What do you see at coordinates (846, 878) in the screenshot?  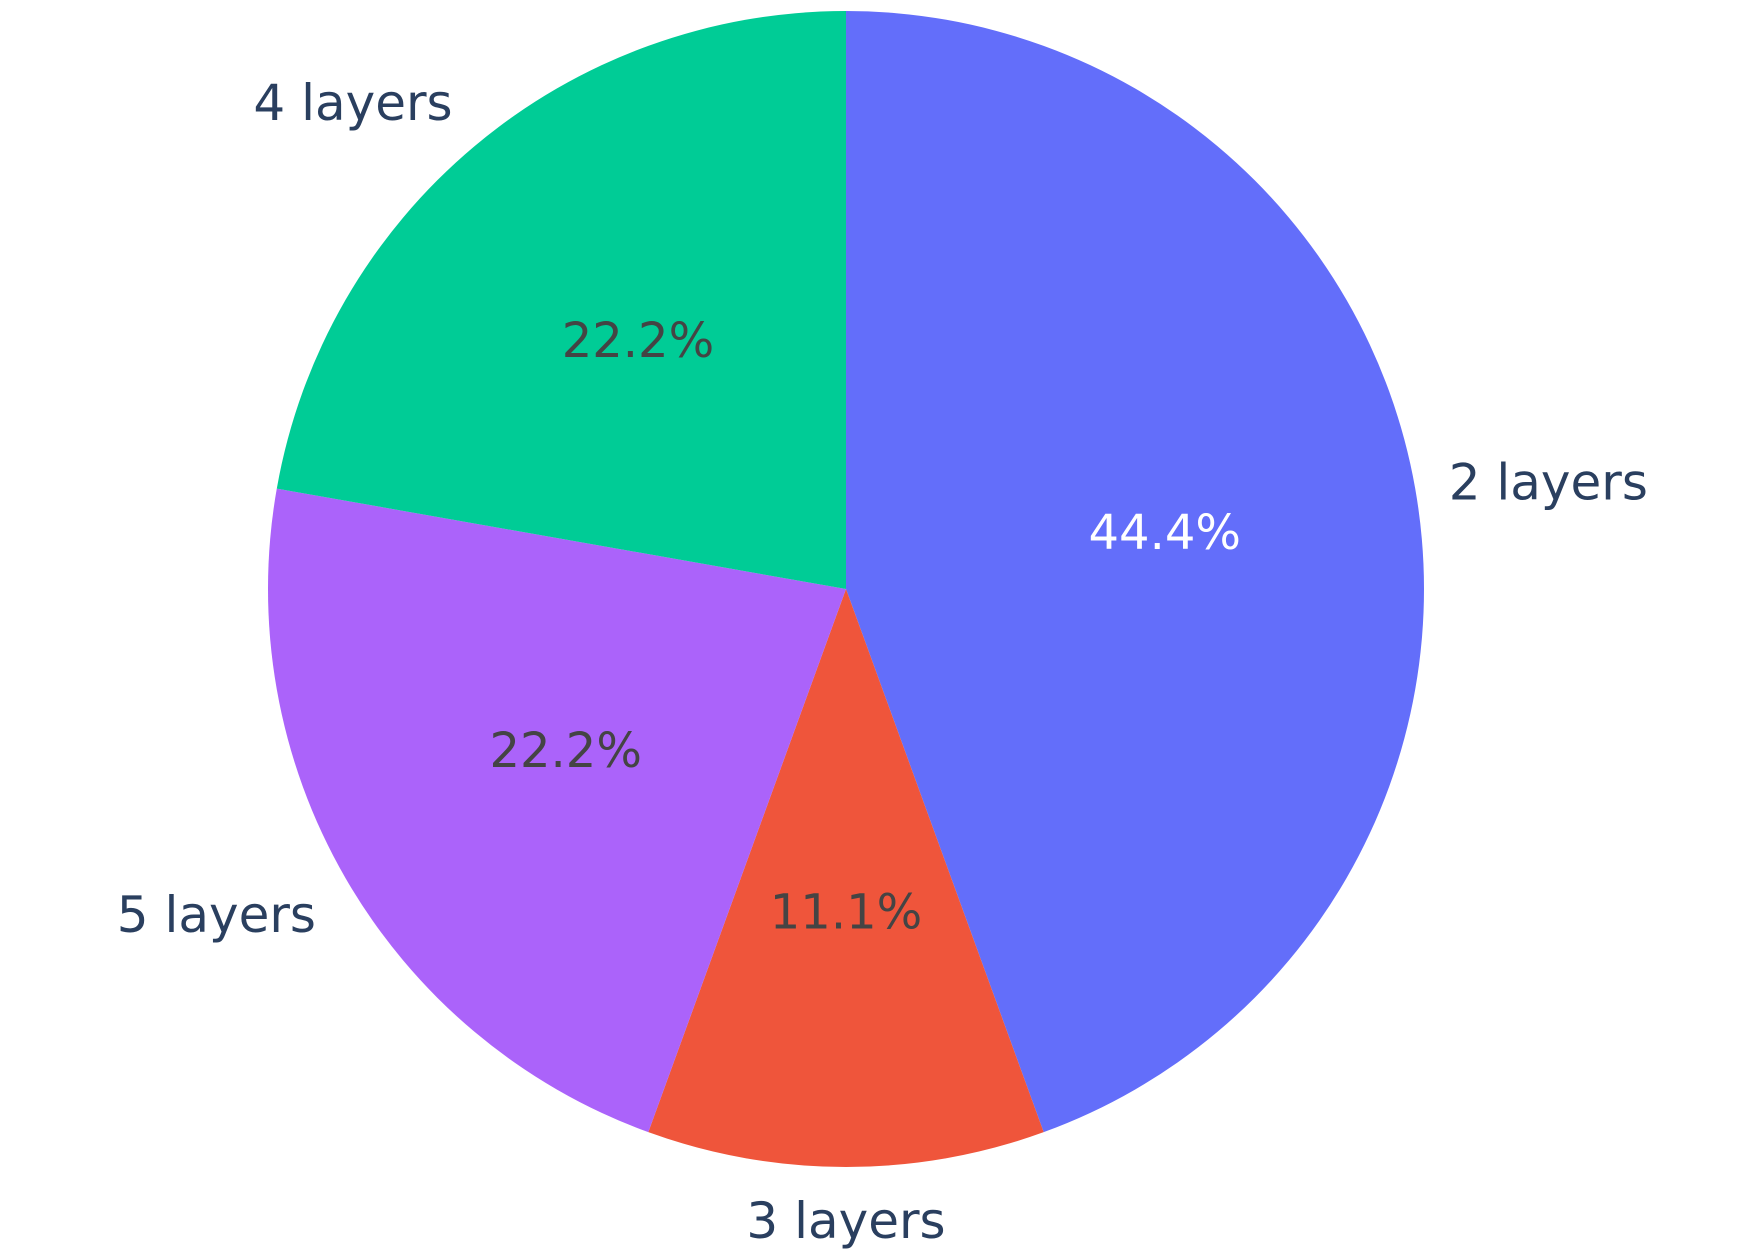 I see `pie-slice-3-layers` at bounding box center [846, 878].